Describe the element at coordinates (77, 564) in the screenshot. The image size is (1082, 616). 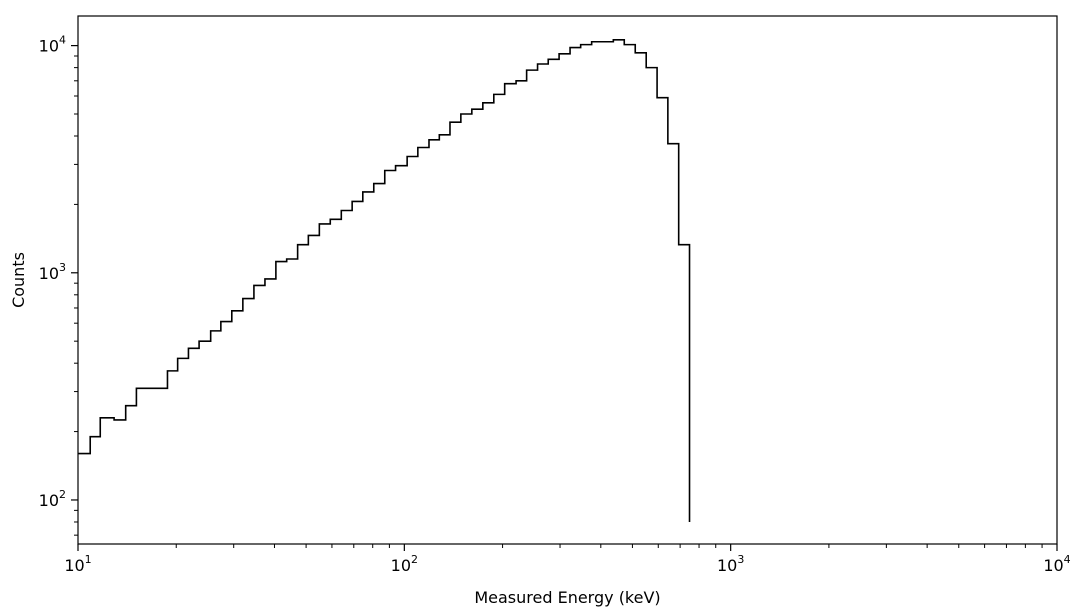
I see `x-tick-label: 10¹` at that location.